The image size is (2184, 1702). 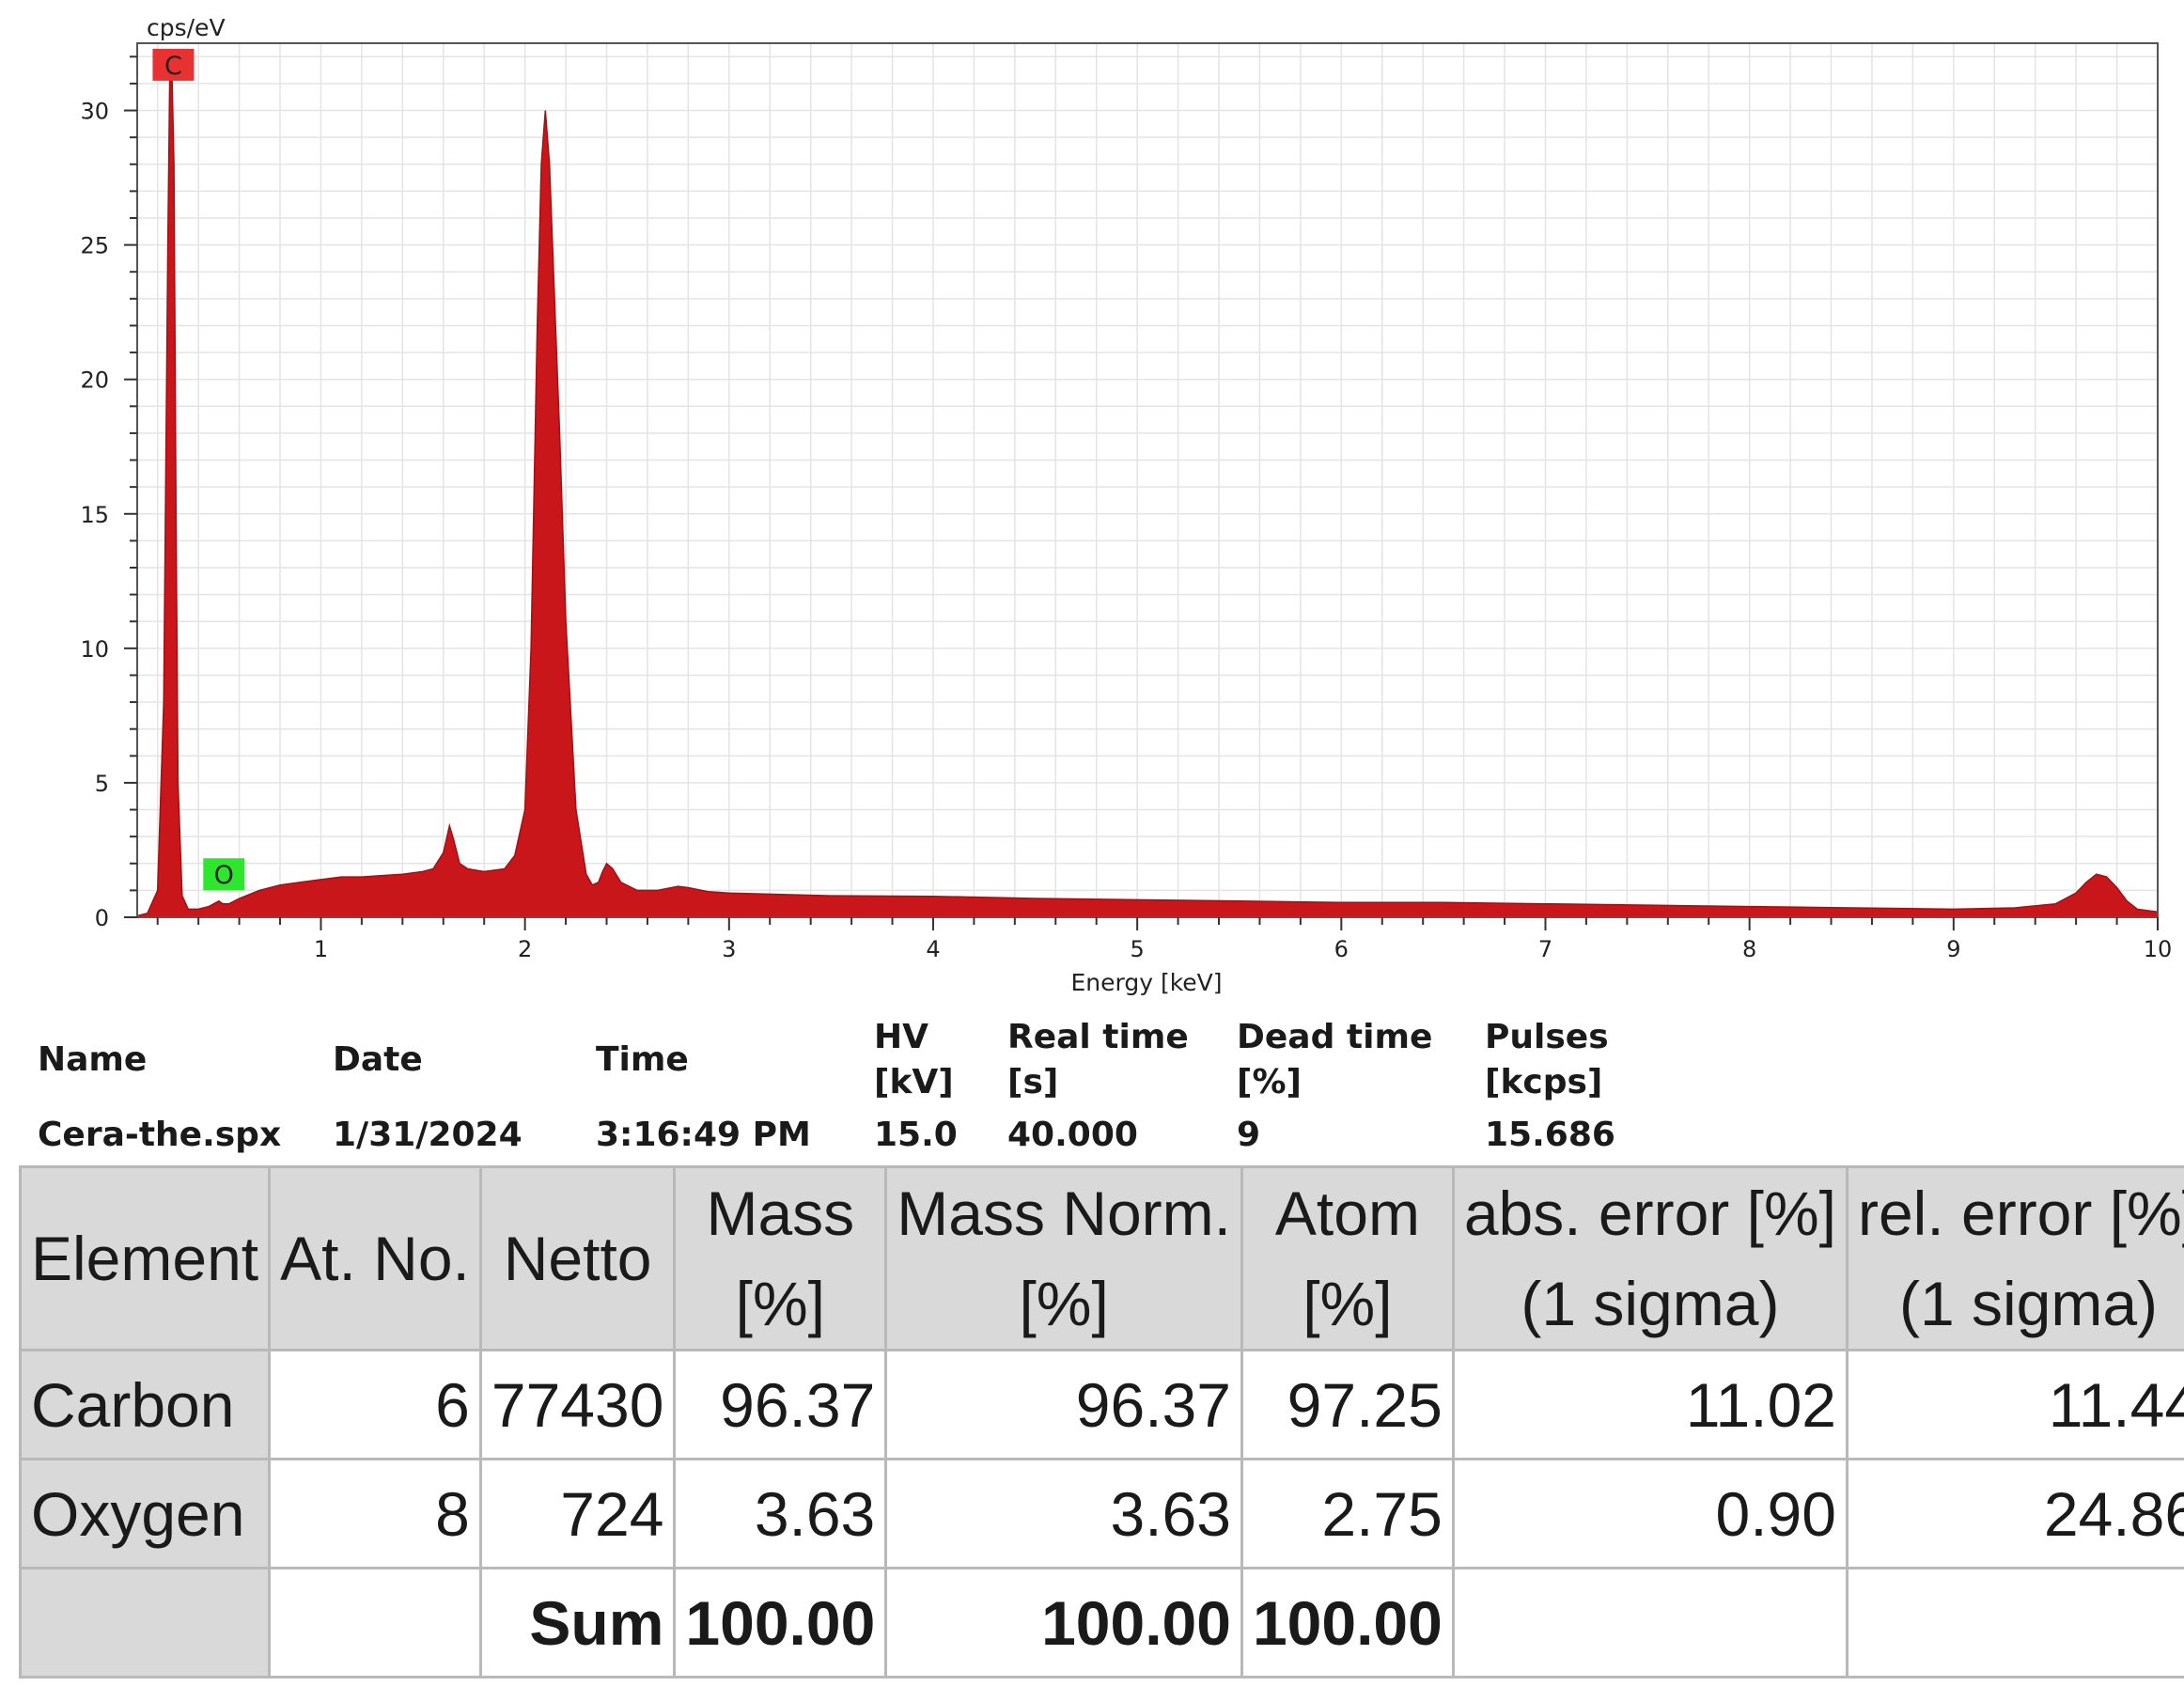 I want to click on cell-netto: 77430, so click(x=577, y=1404).